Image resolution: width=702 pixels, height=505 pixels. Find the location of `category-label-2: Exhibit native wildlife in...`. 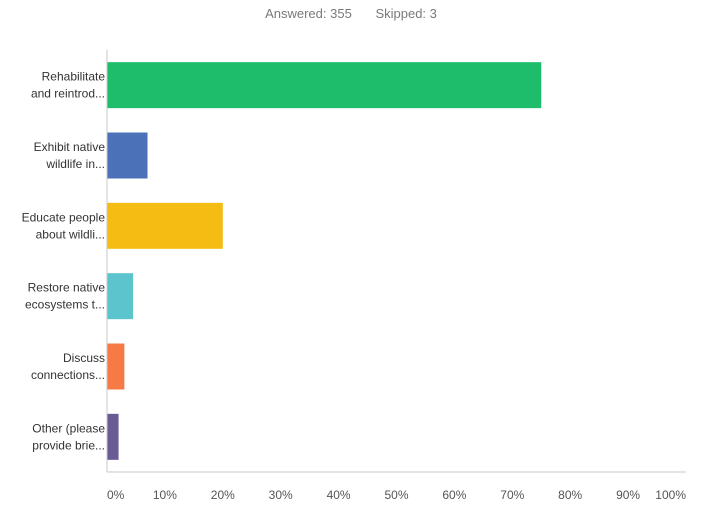

category-label-2: Exhibit native wildlife in... is located at coordinates (70, 155).